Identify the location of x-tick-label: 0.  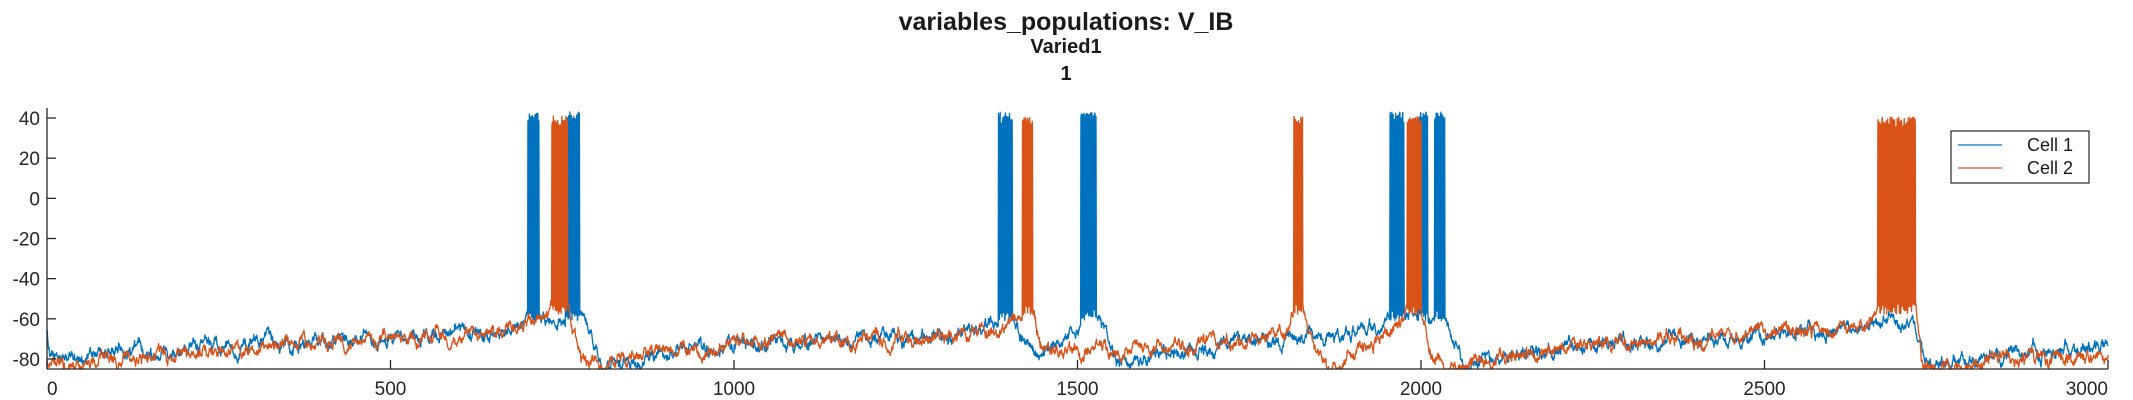
(52, 389).